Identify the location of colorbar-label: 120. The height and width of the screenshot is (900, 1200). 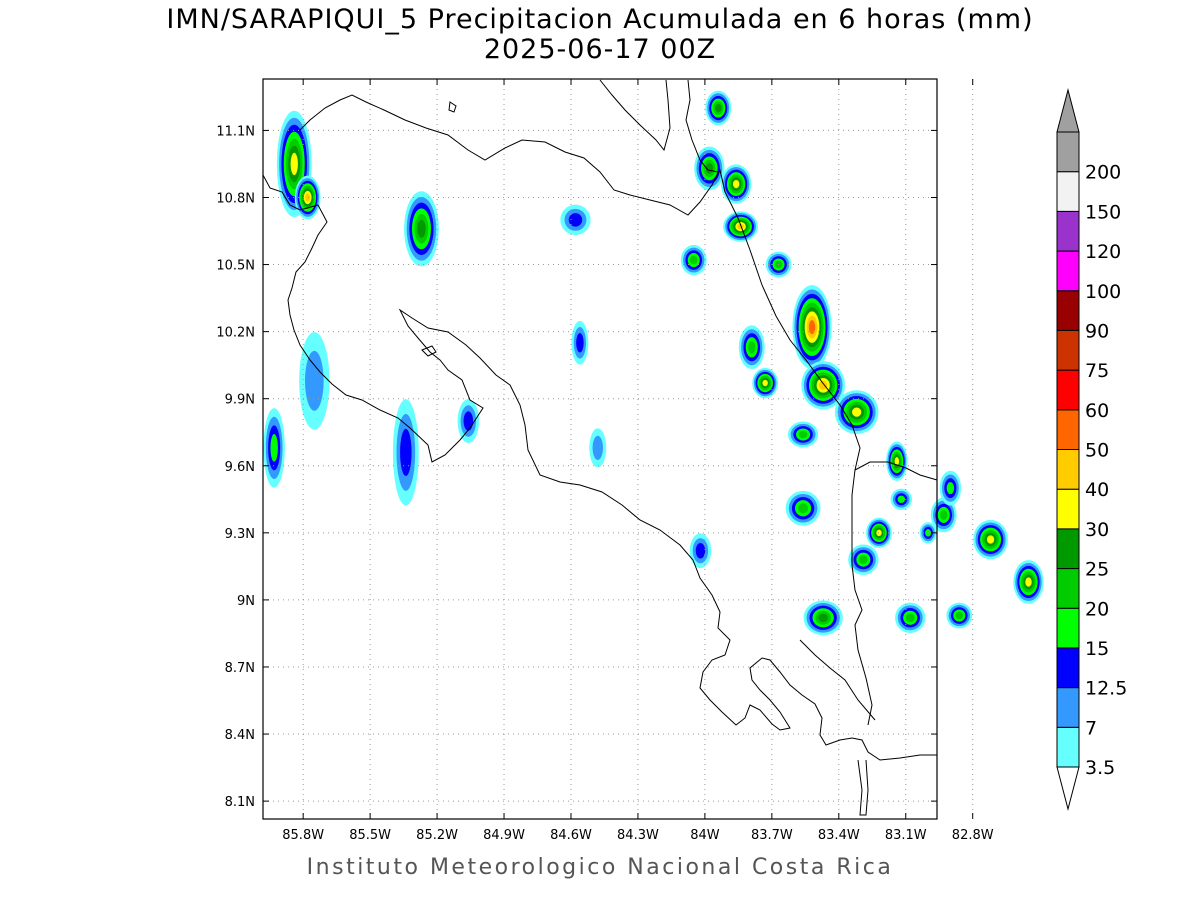
(1103, 252).